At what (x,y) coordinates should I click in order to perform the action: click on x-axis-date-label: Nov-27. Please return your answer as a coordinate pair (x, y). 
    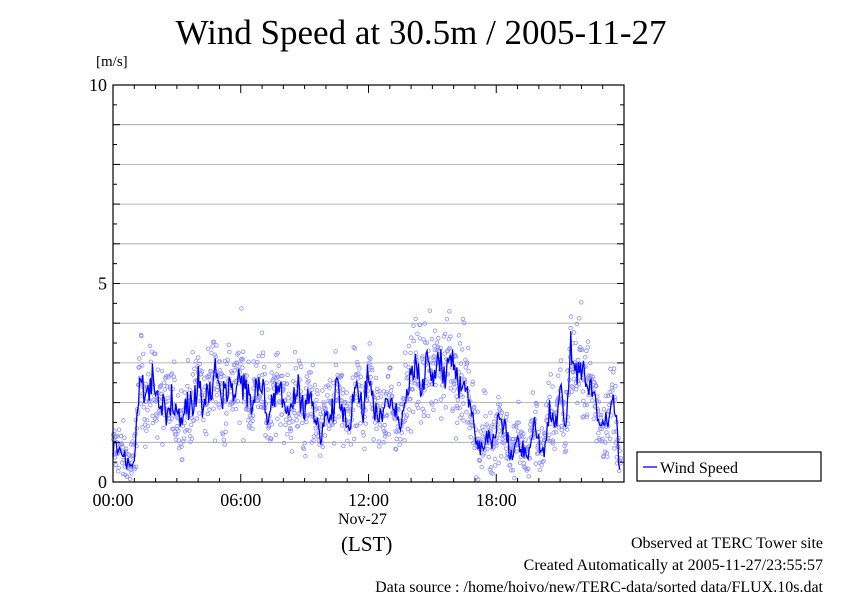
    Looking at the image, I should click on (362, 519).